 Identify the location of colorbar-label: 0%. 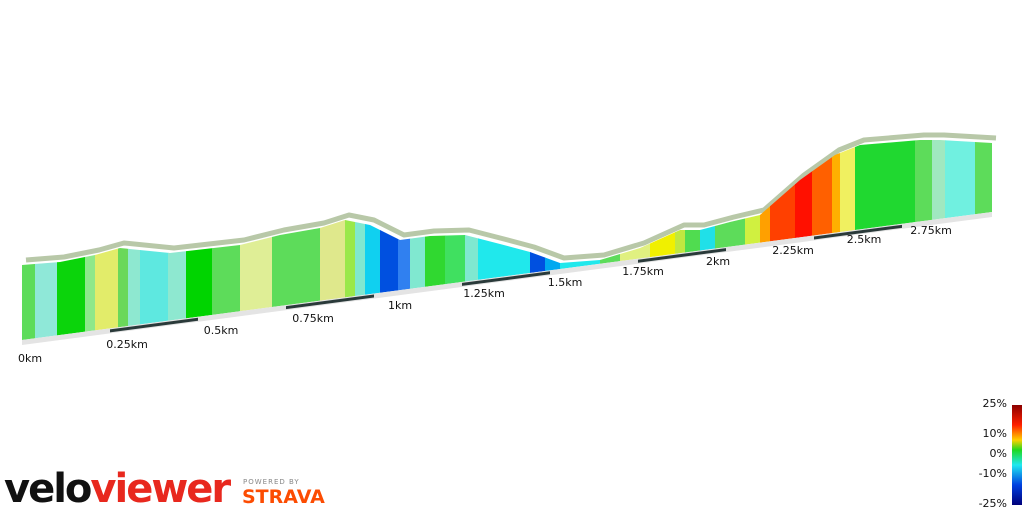
(998, 453).